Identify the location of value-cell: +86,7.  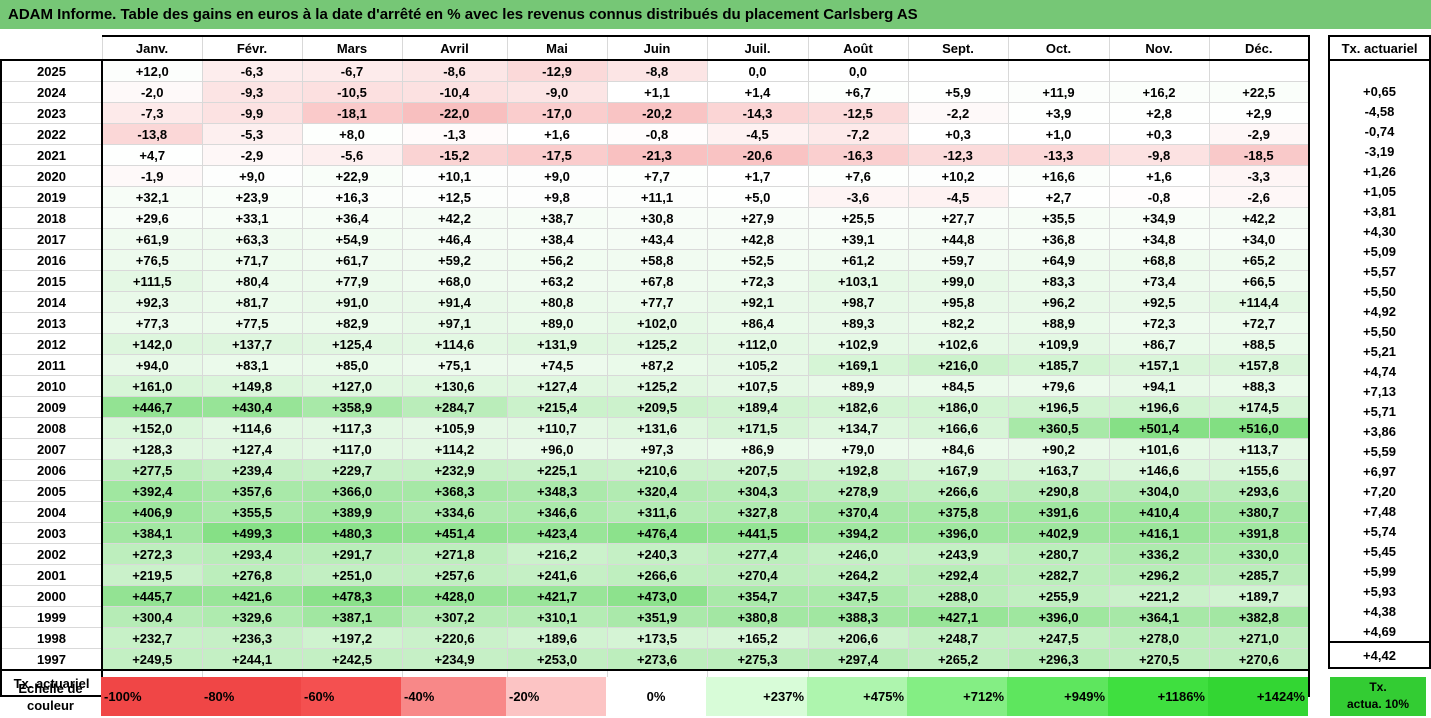
(1159, 344).